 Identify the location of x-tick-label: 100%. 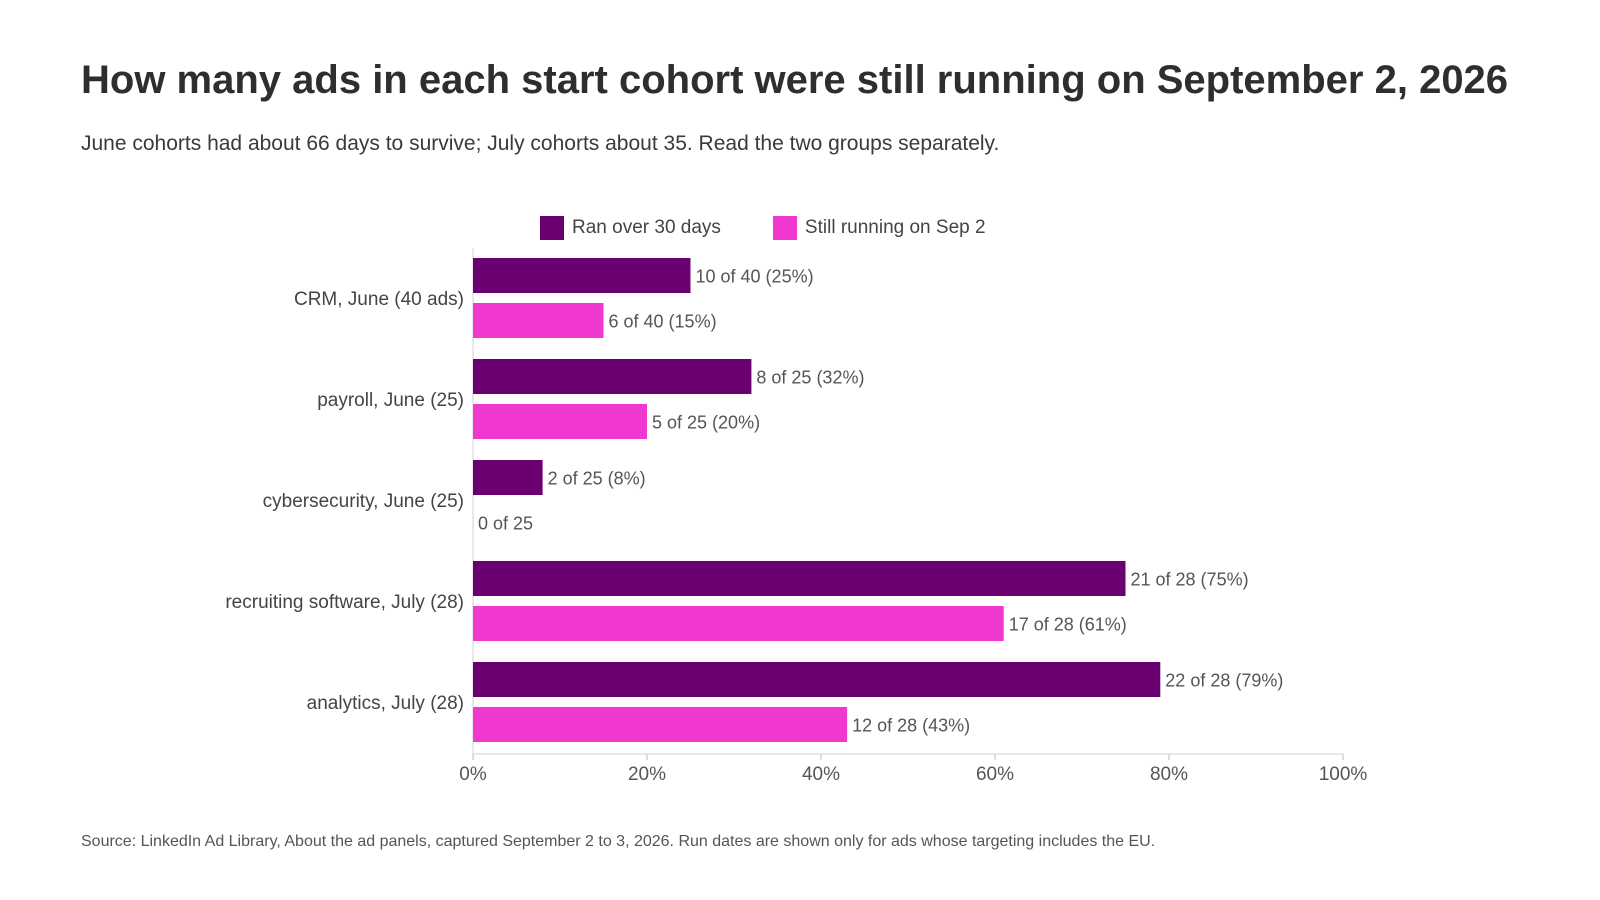
(1343, 774).